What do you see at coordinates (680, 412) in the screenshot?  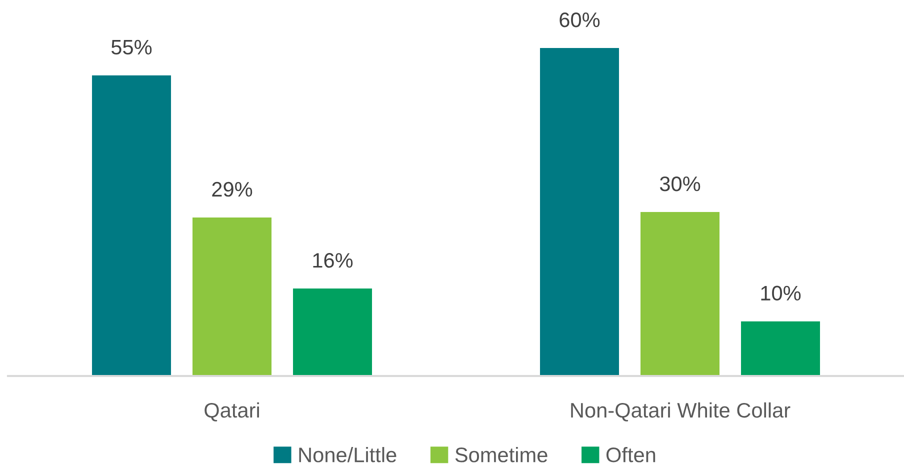 I see `x-tick-label: Non-Qatari White Collar` at bounding box center [680, 412].